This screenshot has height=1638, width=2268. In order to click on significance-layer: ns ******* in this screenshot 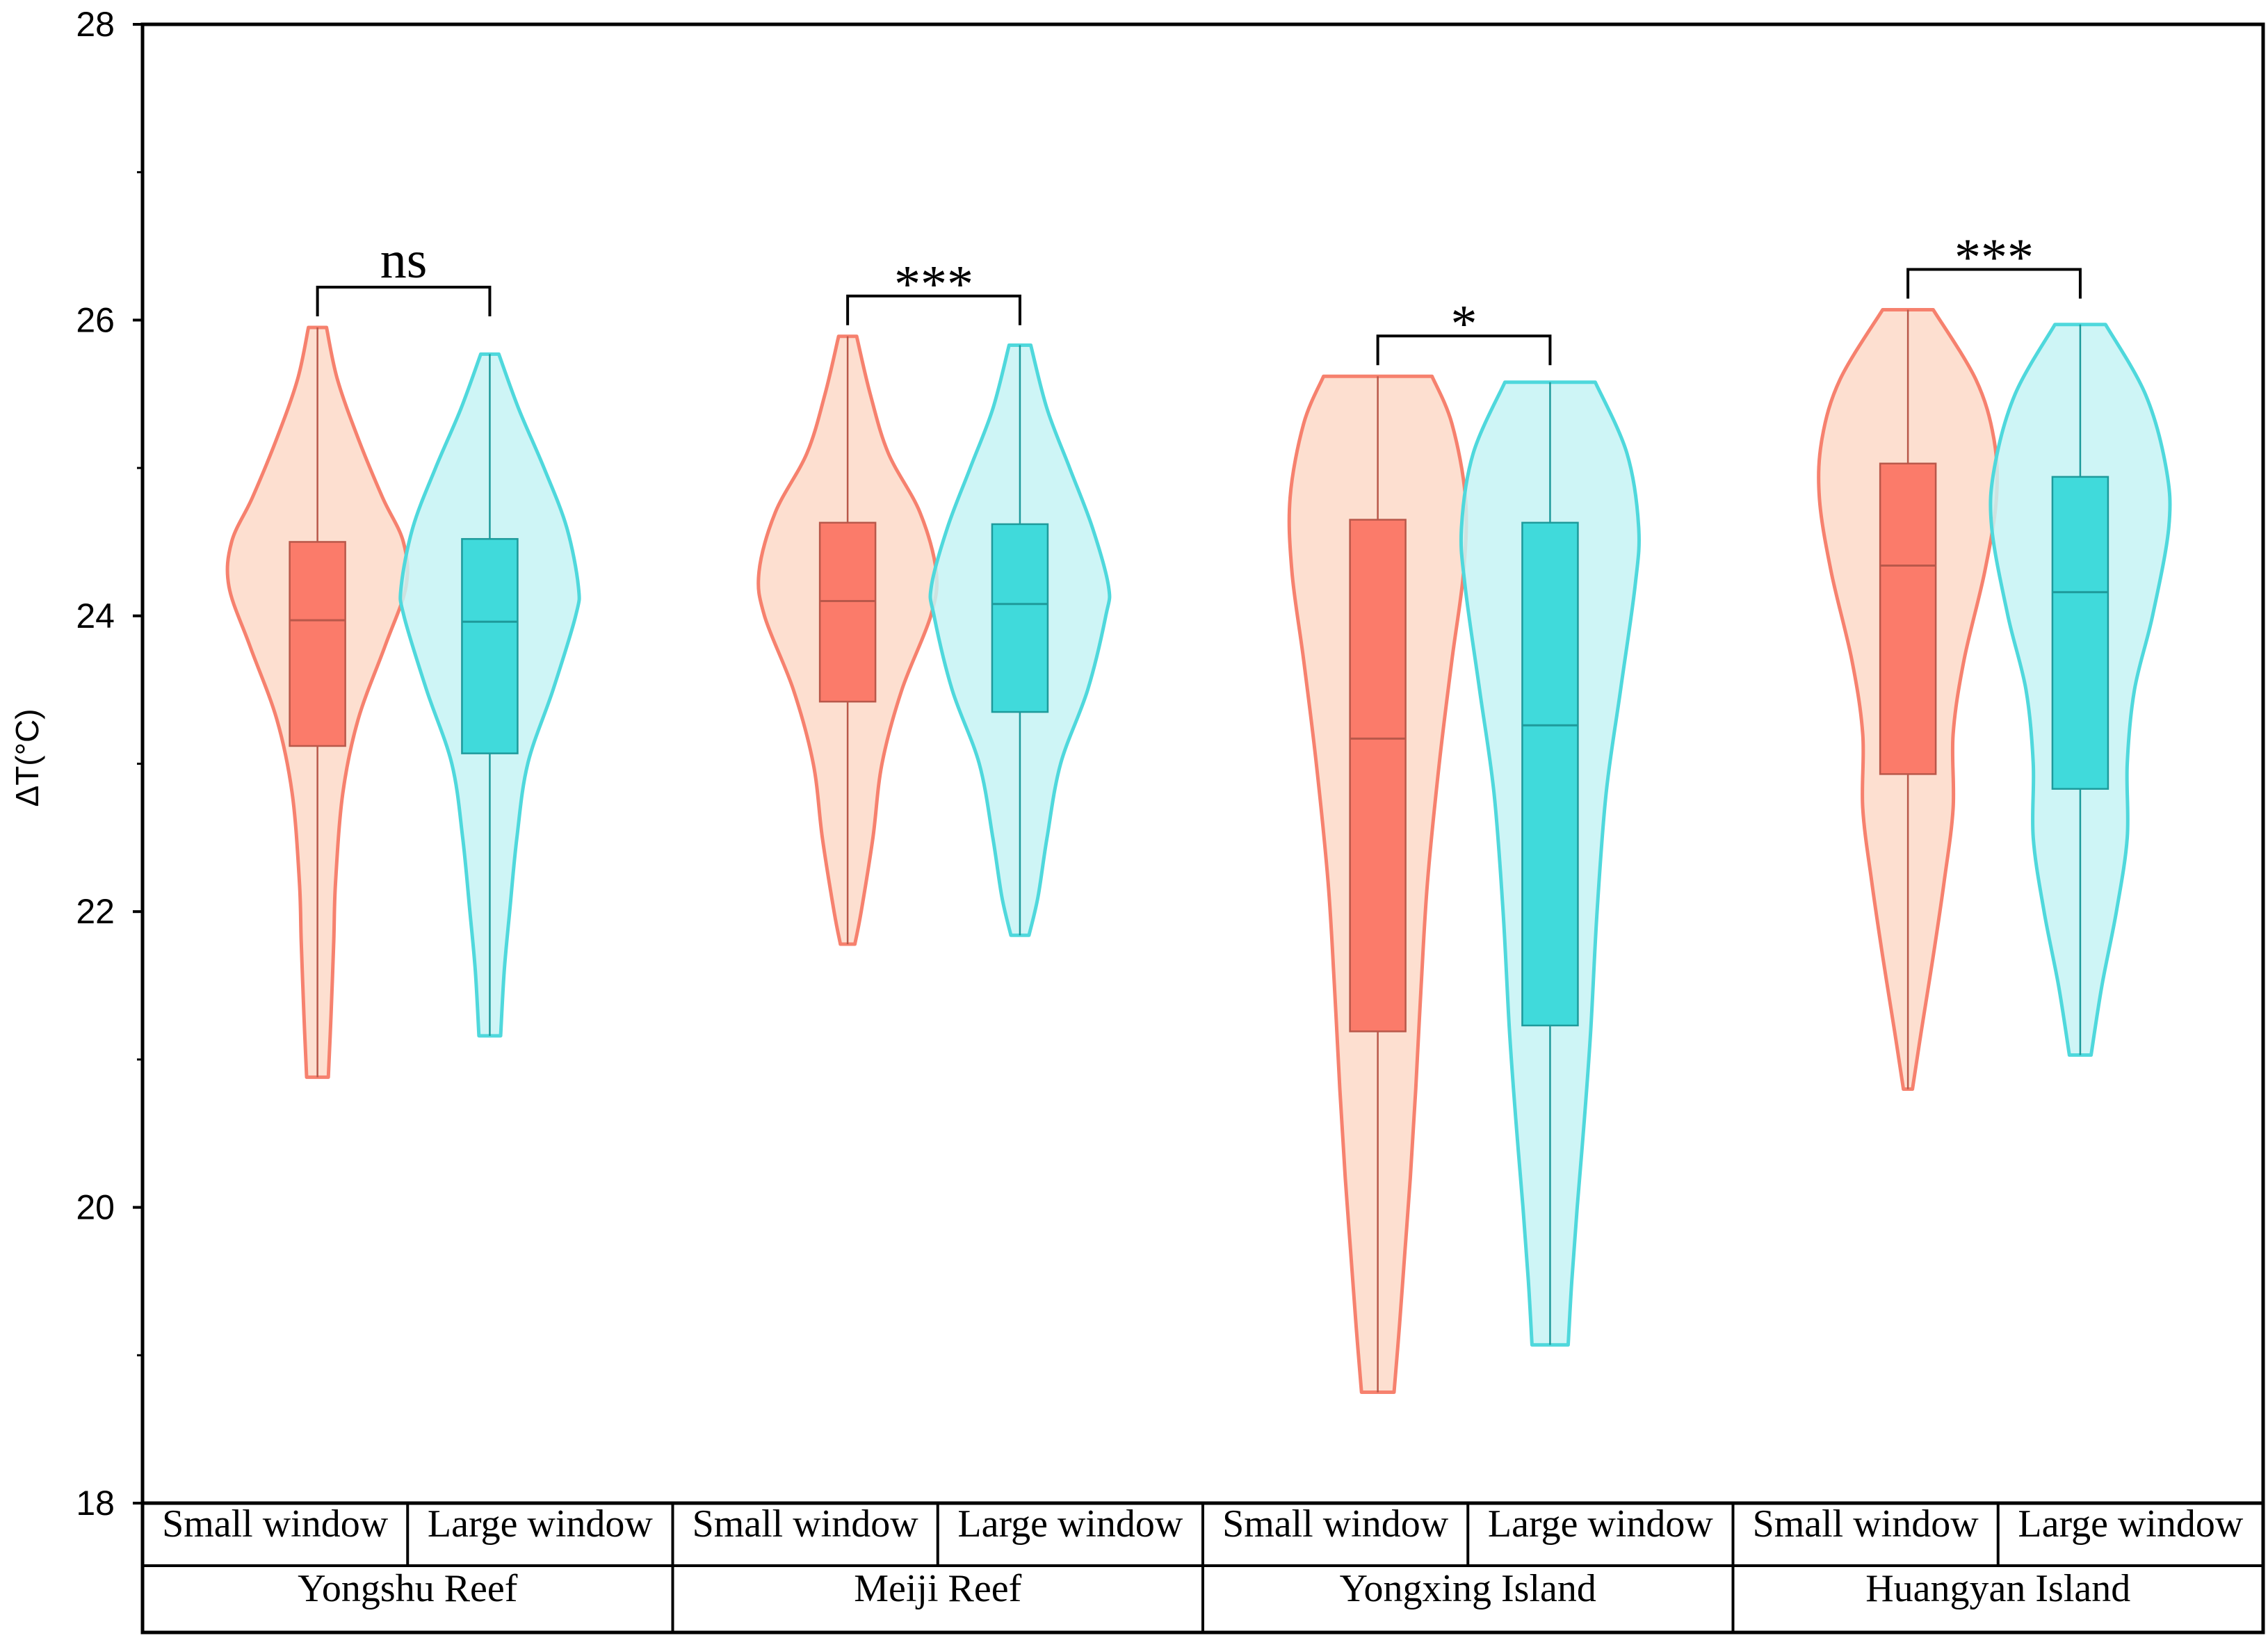, I will do `click(1199, 297)`.